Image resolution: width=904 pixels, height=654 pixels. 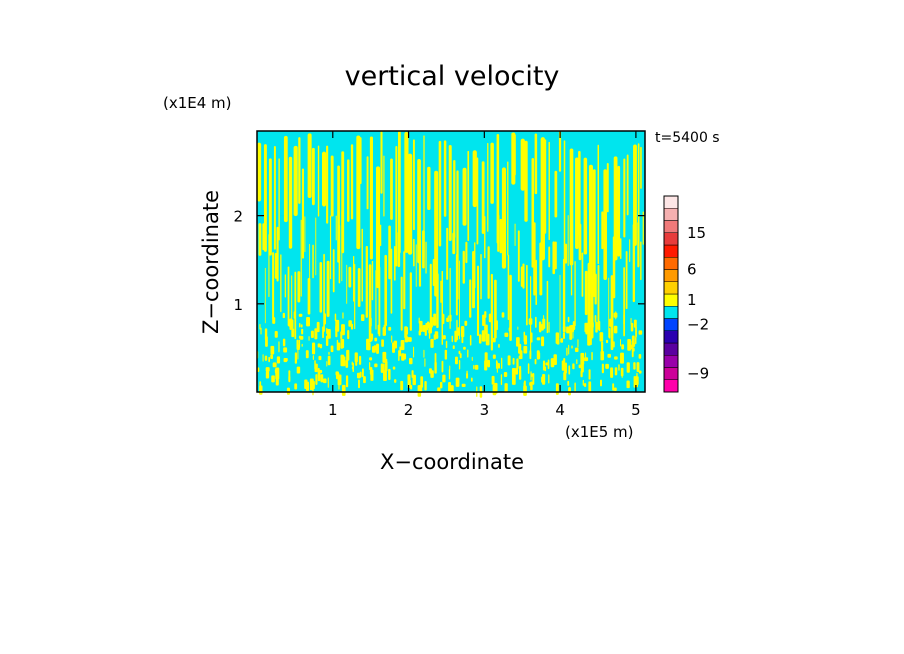 I want to click on colorbar-label: 6, so click(x=692, y=270).